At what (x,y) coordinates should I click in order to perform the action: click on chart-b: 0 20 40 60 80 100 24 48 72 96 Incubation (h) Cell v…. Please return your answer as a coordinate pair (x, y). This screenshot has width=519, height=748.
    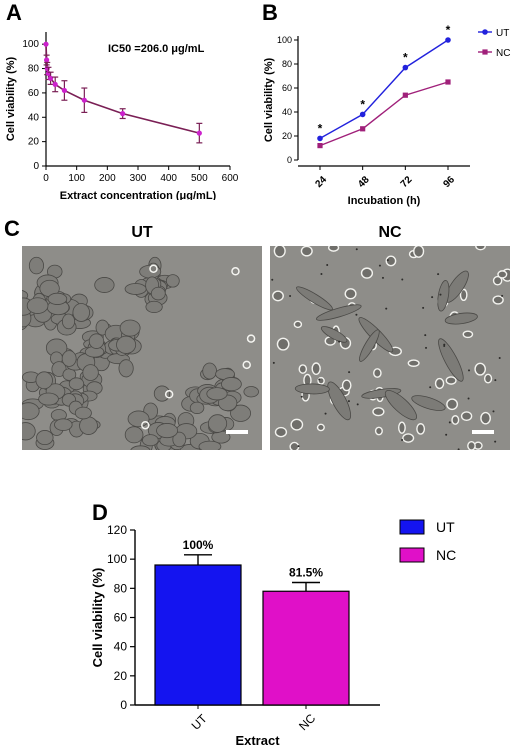
    Looking at the image, I should click on (386, 115).